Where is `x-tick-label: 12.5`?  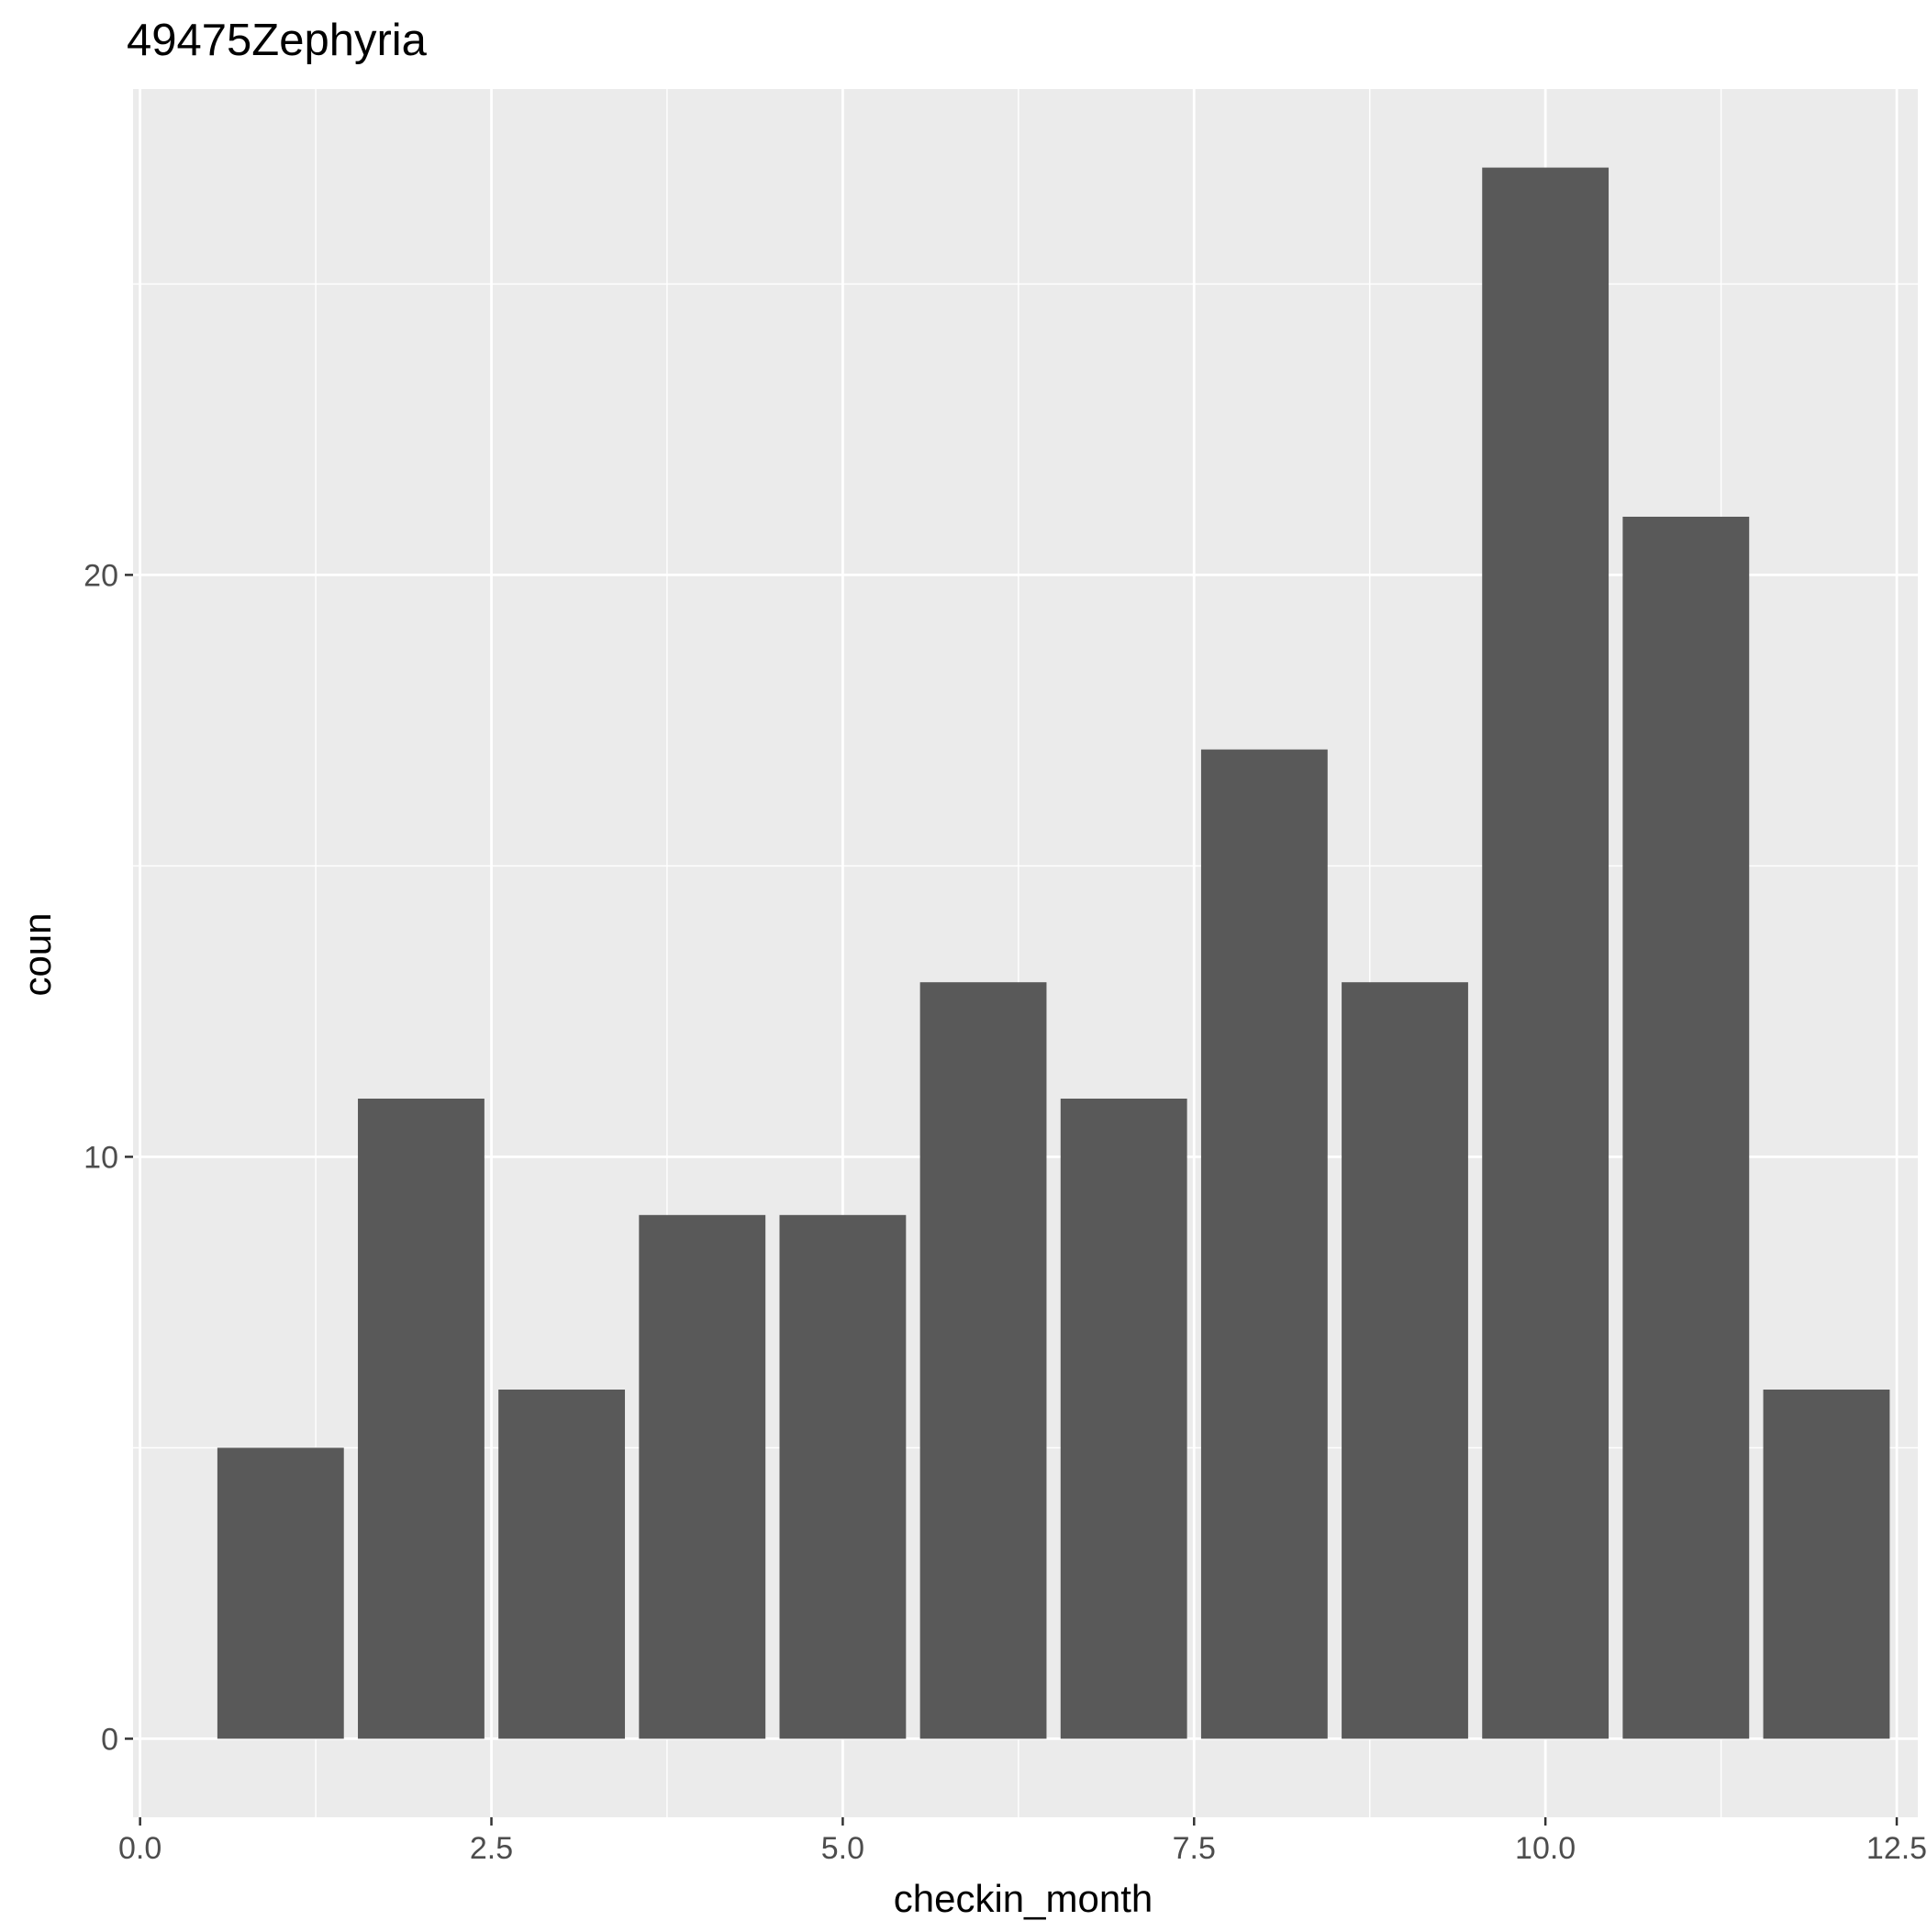 x-tick-label: 12.5 is located at coordinates (1896, 1849).